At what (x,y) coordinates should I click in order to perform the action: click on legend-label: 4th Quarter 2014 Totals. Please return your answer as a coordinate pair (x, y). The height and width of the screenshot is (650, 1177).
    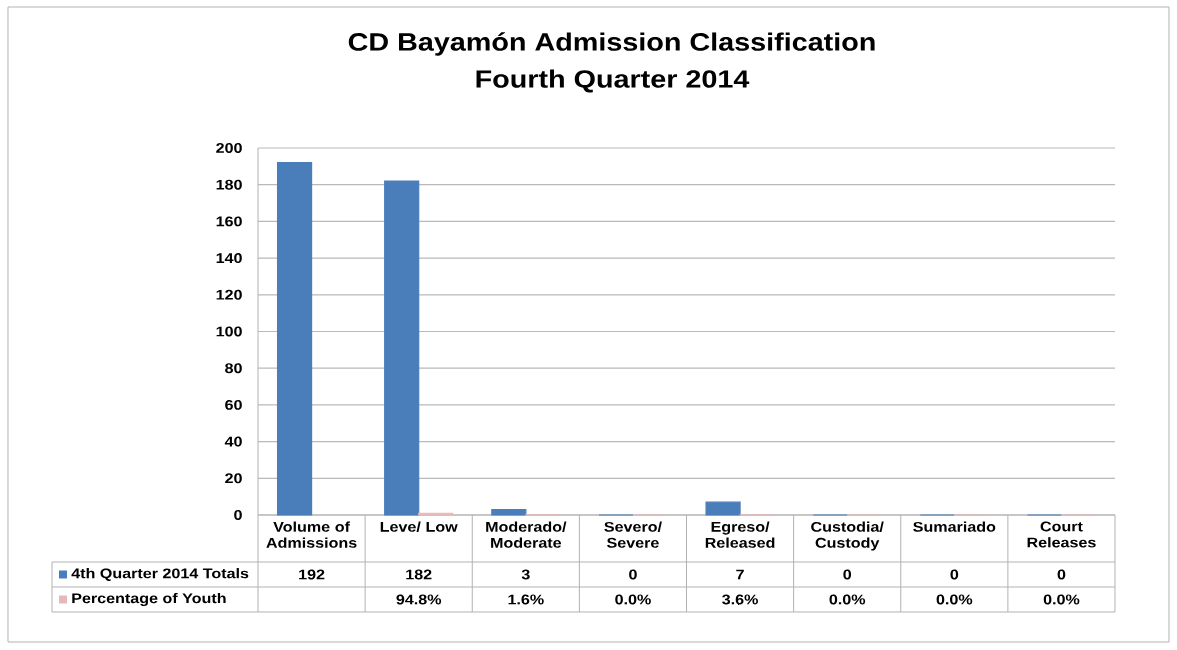
    Looking at the image, I should click on (160, 574).